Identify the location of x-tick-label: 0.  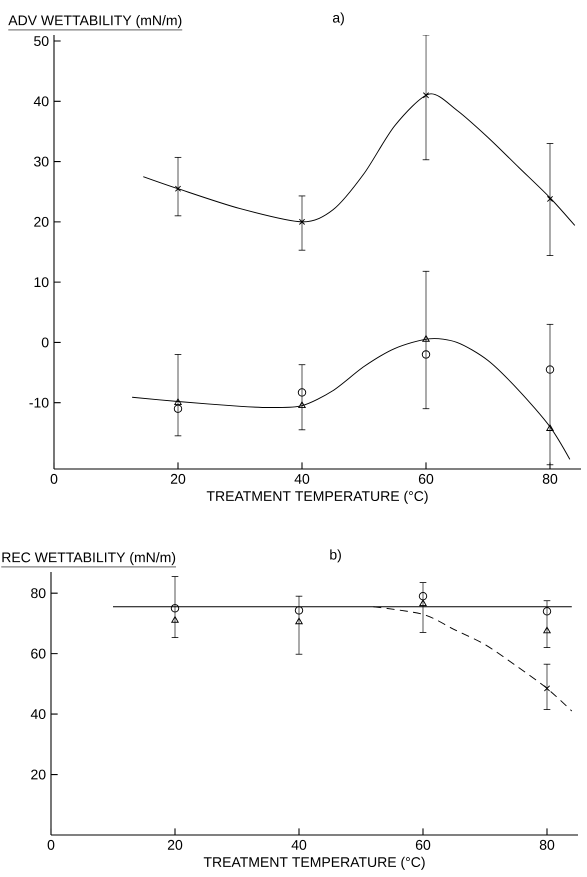
(54, 479).